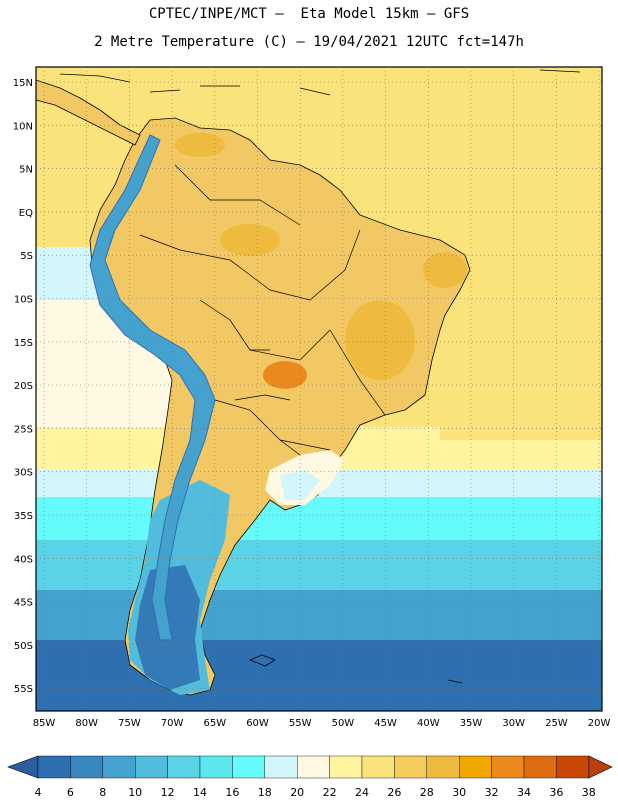 The height and width of the screenshot is (800, 618). I want to click on ocean-polar-band, so click(319, 675).